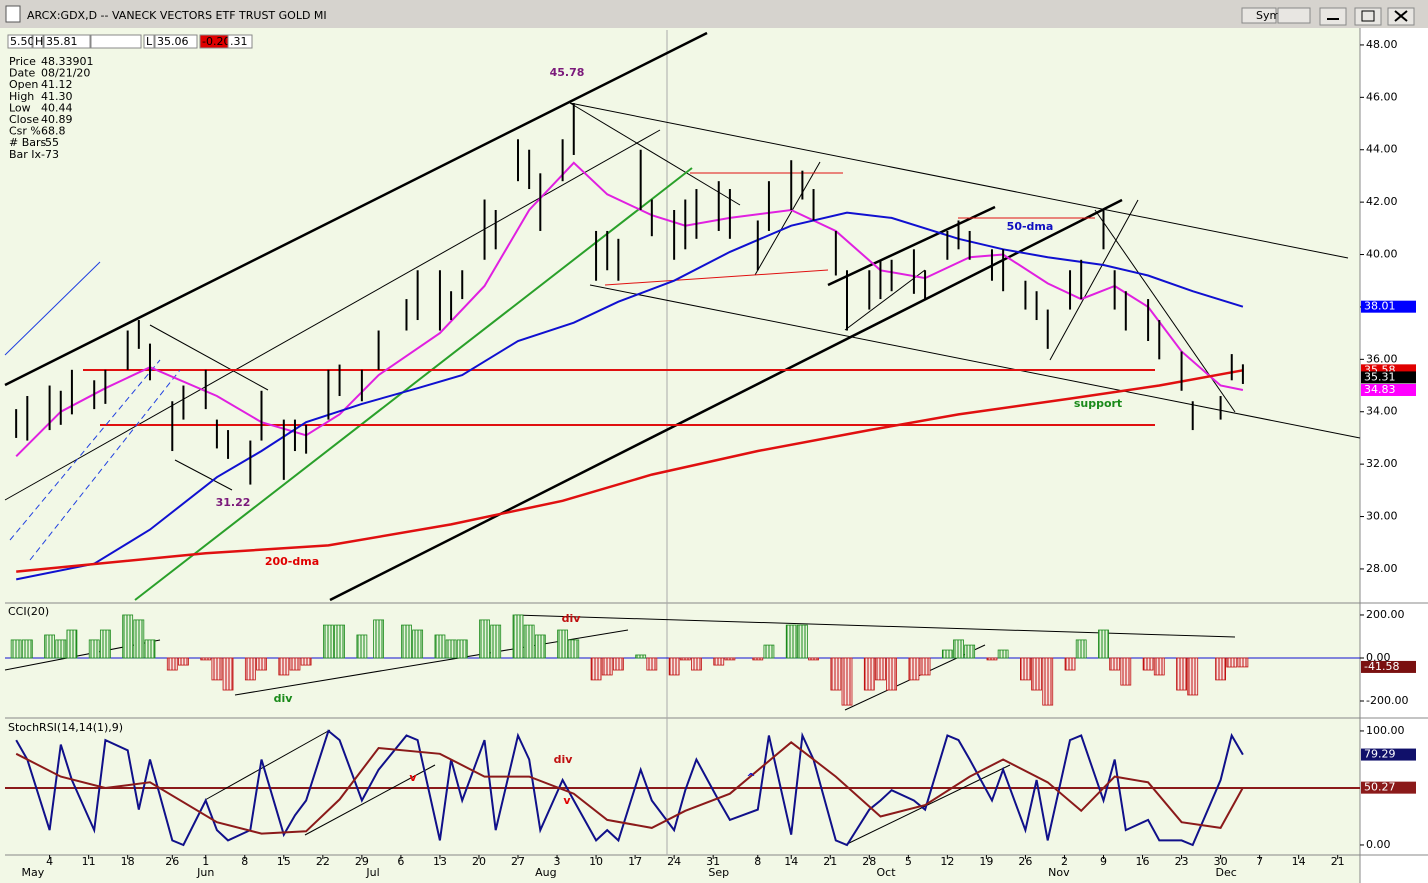 This screenshot has height=883, width=1428. What do you see at coordinates (1380, 306) in the screenshot?
I see `value-tag-label: 38.01` at bounding box center [1380, 306].